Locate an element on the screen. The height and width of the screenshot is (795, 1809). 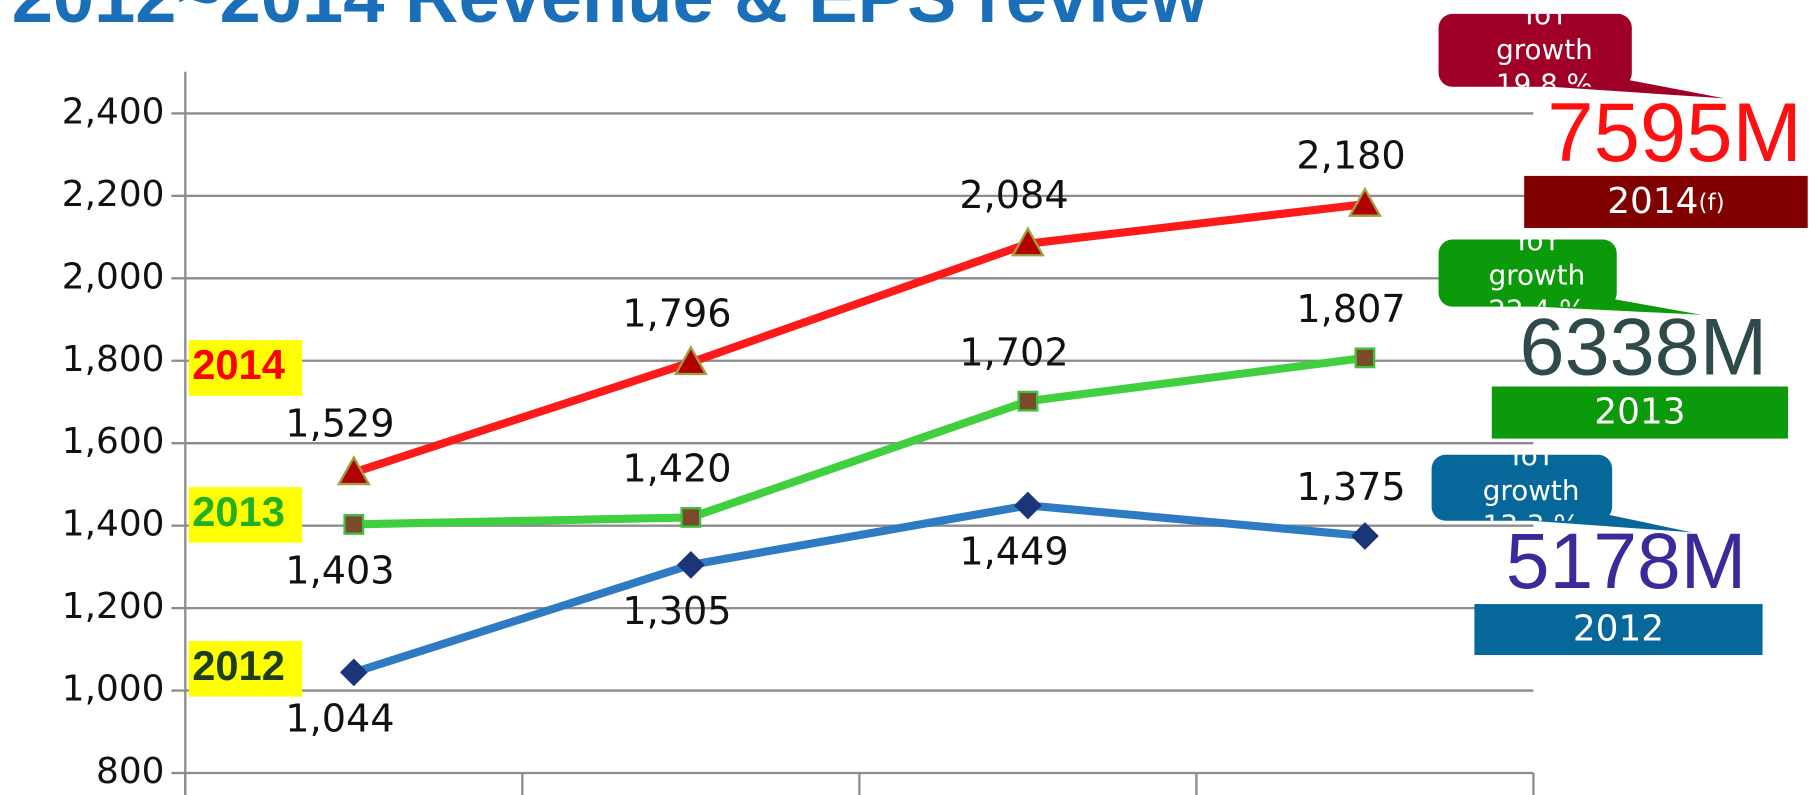
y-tick-label: 1,000 is located at coordinates (113, 689).